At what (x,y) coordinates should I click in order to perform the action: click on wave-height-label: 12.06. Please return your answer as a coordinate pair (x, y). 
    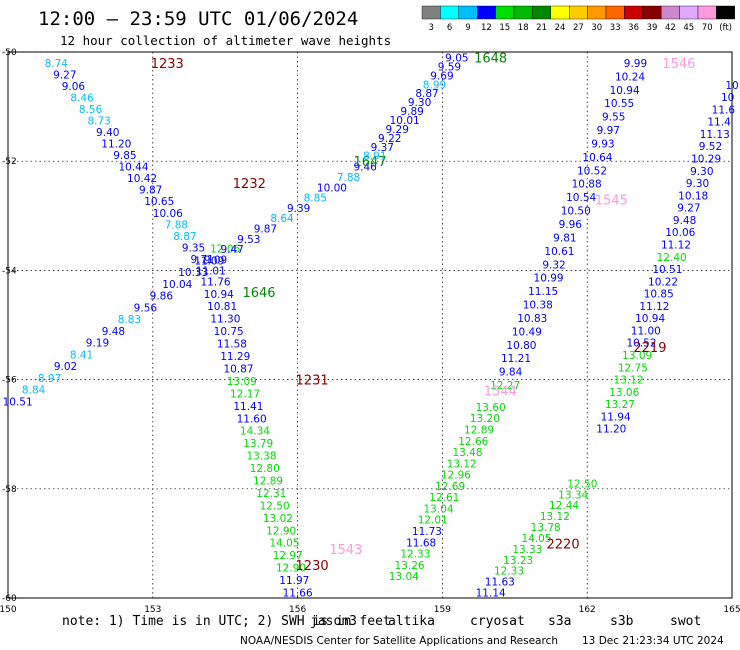
    Looking at the image, I should click on (225, 250).